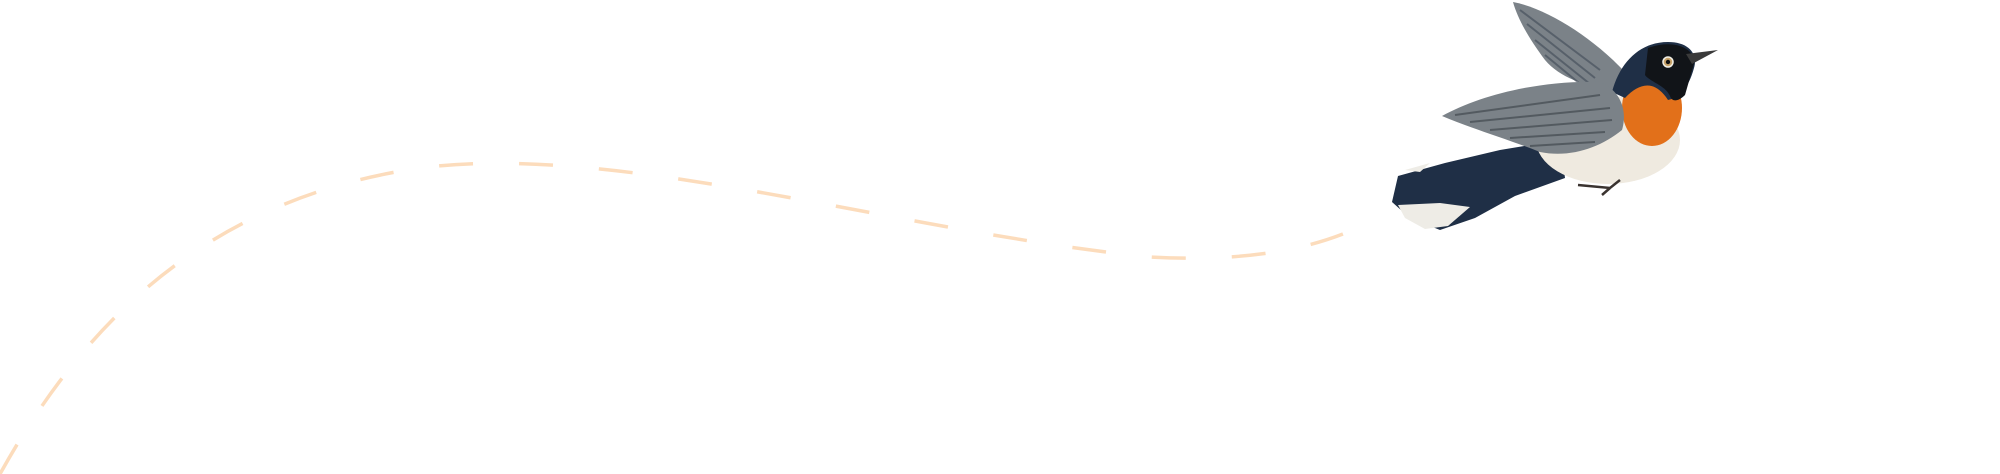 This screenshot has width=2000, height=474. Describe the element at coordinates (1533, 117) in the screenshot. I see `bird-front-wing` at that location.